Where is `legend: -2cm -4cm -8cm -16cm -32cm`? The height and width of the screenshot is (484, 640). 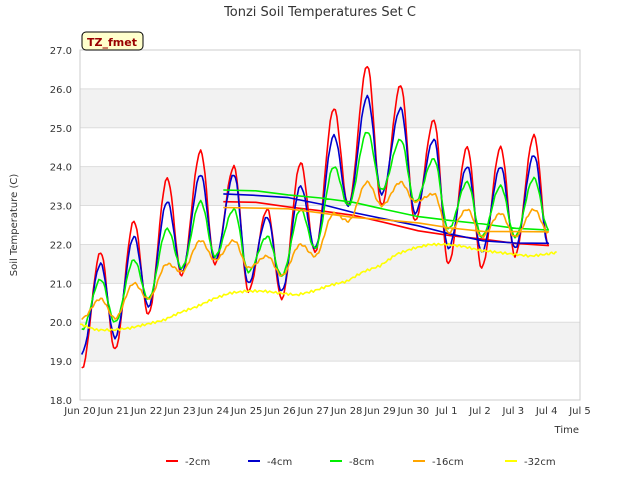 legend: -2cm -4cm -8cm -16cm -32cm is located at coordinates (361, 462).